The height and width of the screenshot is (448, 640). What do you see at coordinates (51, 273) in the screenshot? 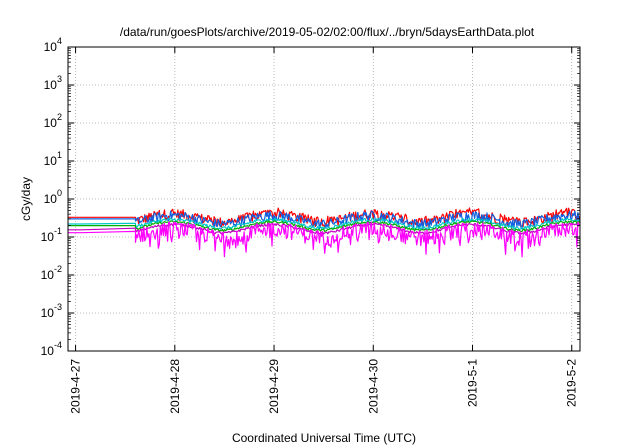
I see `y-tick-label: 10⁻²` at bounding box center [51, 273].